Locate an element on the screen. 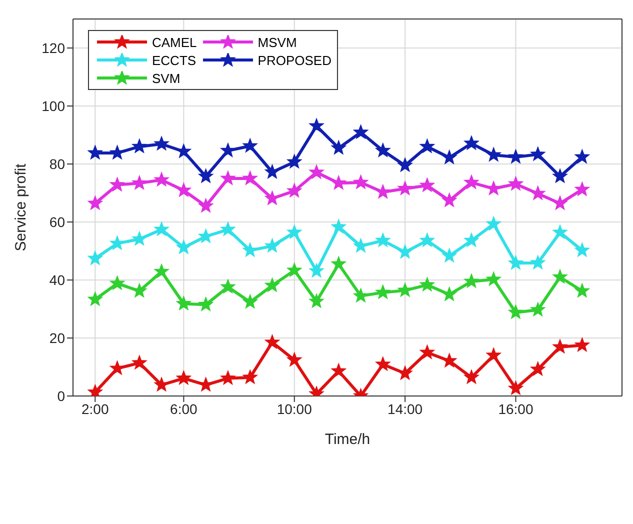 The height and width of the screenshot is (524, 633). legend-label: MSVM is located at coordinates (277, 42).